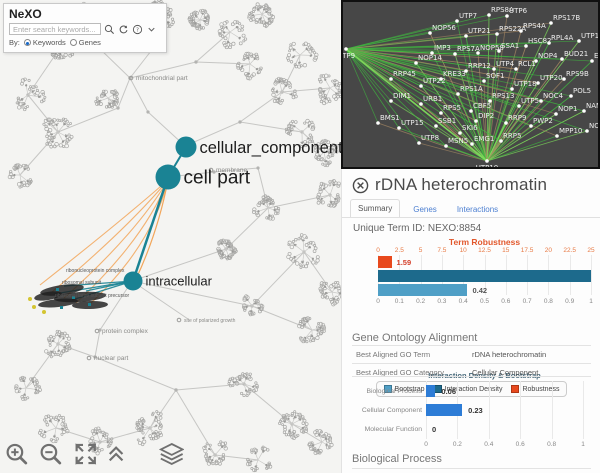  I want to click on zoom-toolbar, so click(94, 454).